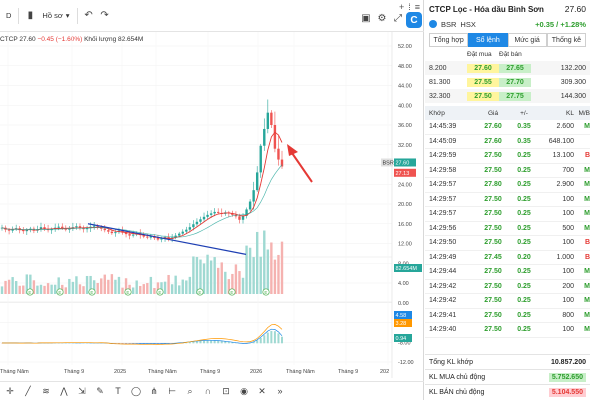 This screenshot has width=590, height=400. Describe the element at coordinates (515, 68) in the screenshot. I see `ask-price: 27.65` at that location.